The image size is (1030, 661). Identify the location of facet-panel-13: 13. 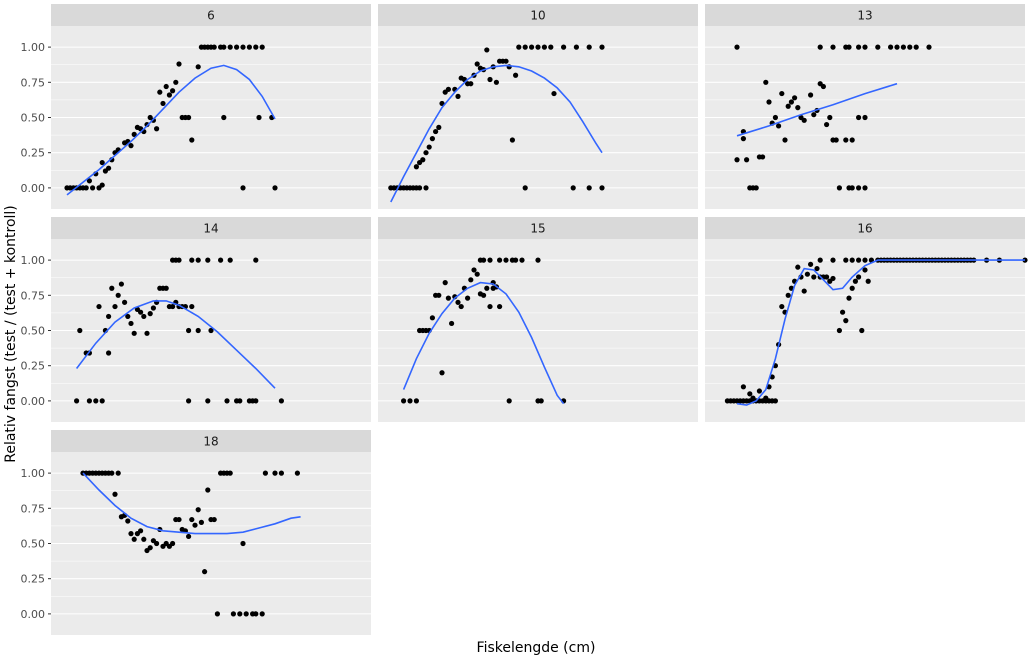
(865, 106).